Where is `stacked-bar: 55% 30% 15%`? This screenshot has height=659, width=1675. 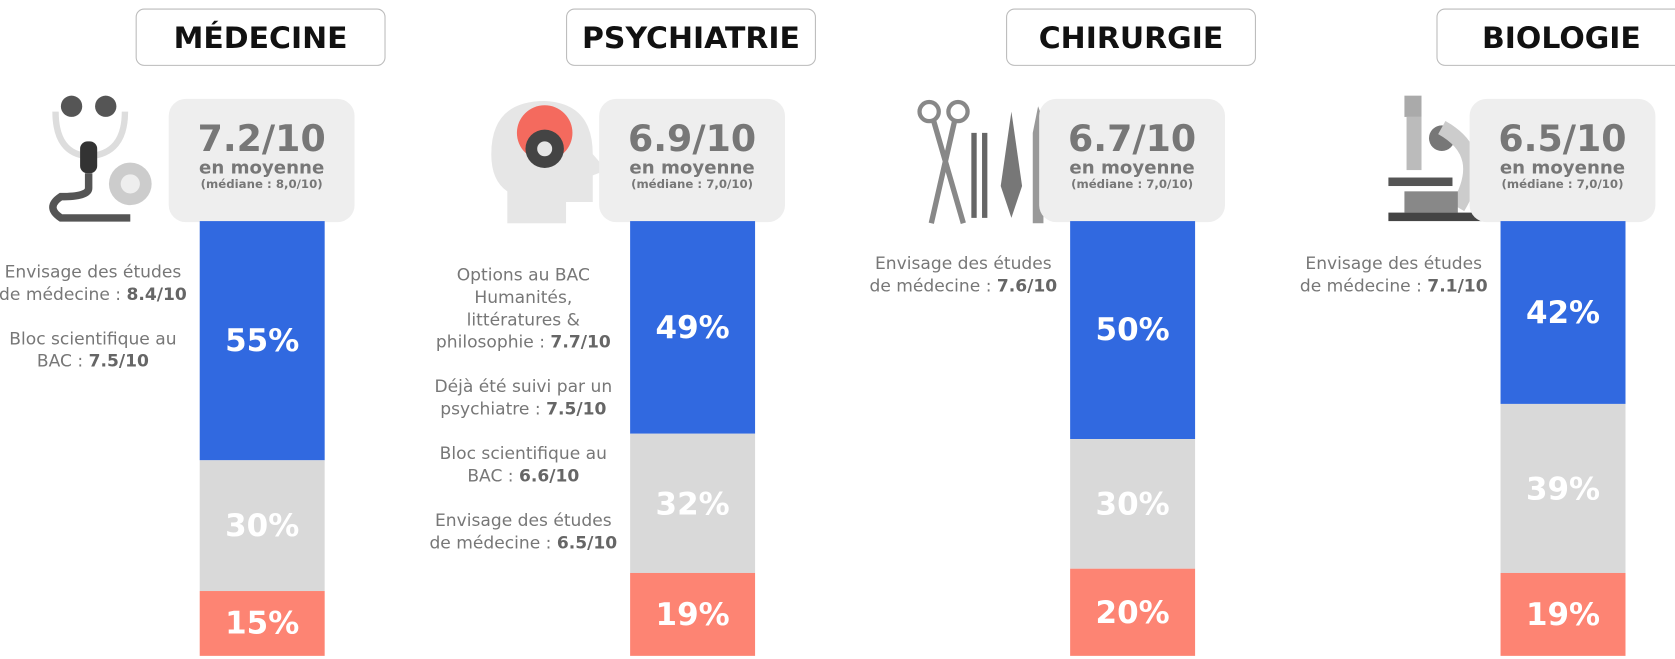 stacked-bar: 55% 30% 15% is located at coordinates (262, 438).